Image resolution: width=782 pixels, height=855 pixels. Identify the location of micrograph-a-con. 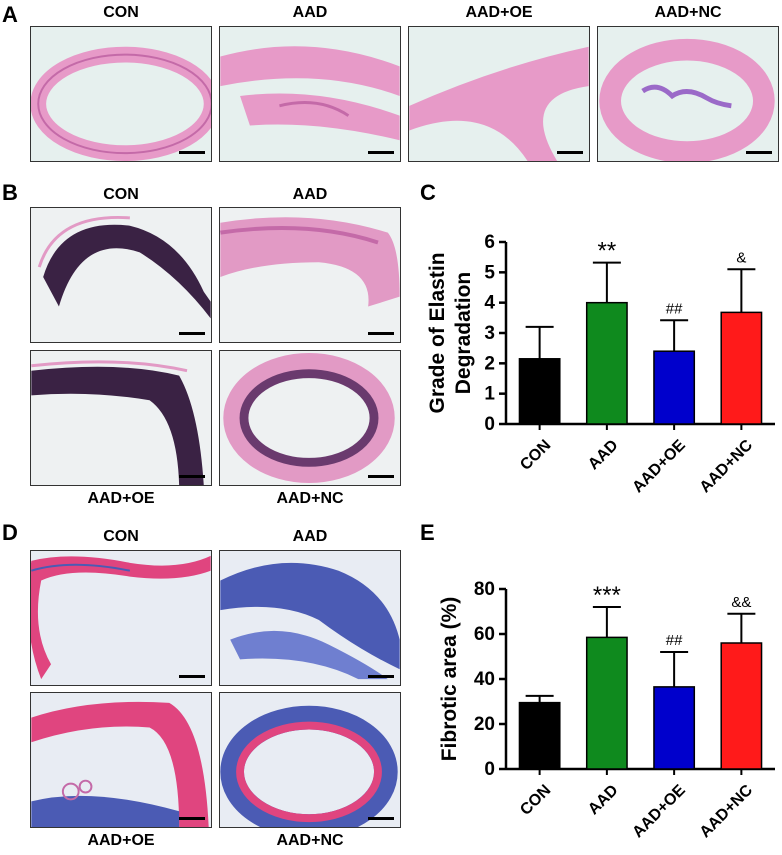
(121, 94).